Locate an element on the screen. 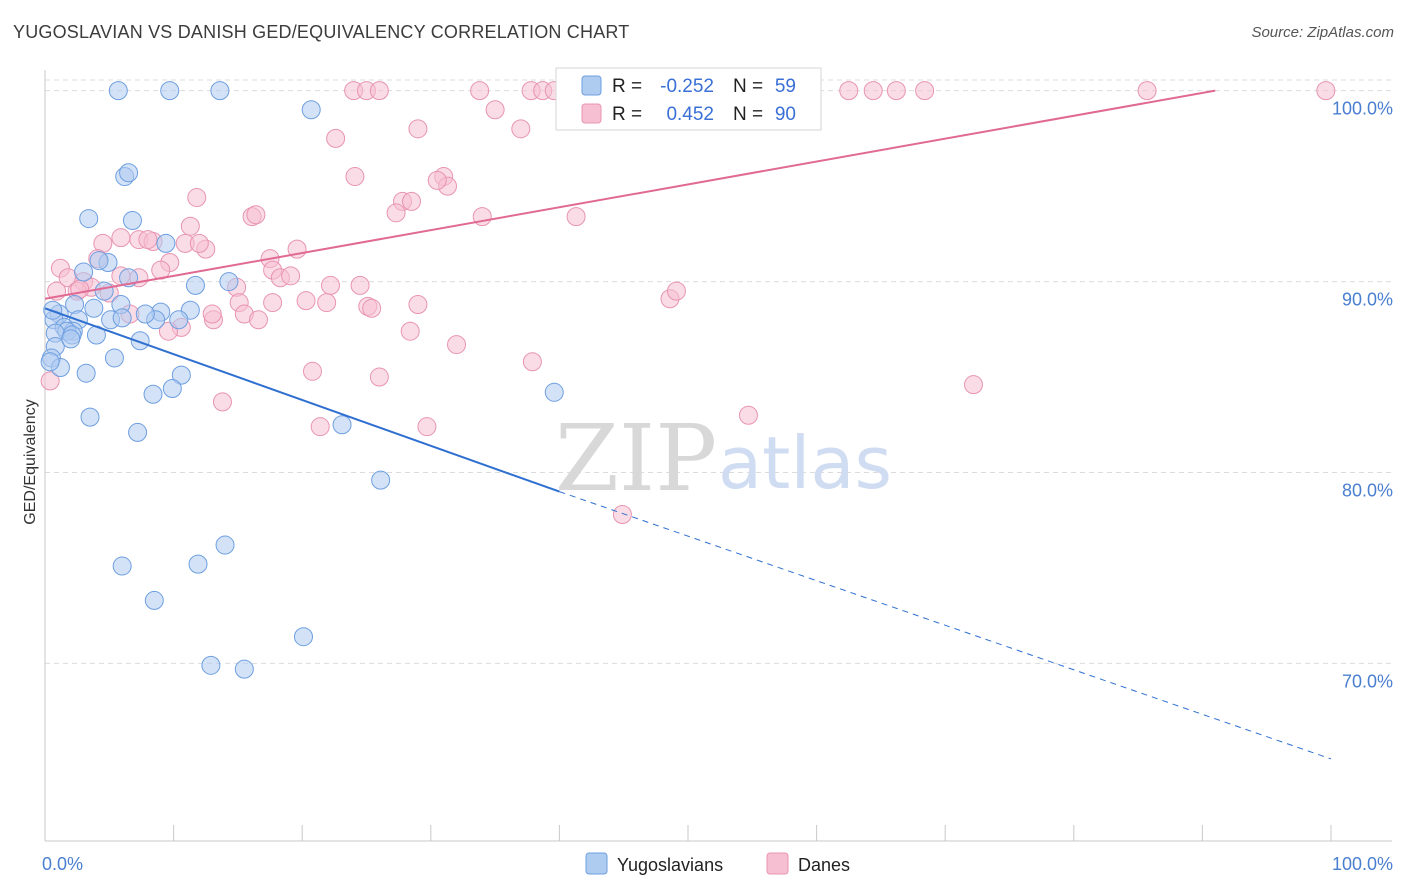 This screenshot has width=1406, height=892. y-axis-title: GED/Equivalency is located at coordinates (30, 461).